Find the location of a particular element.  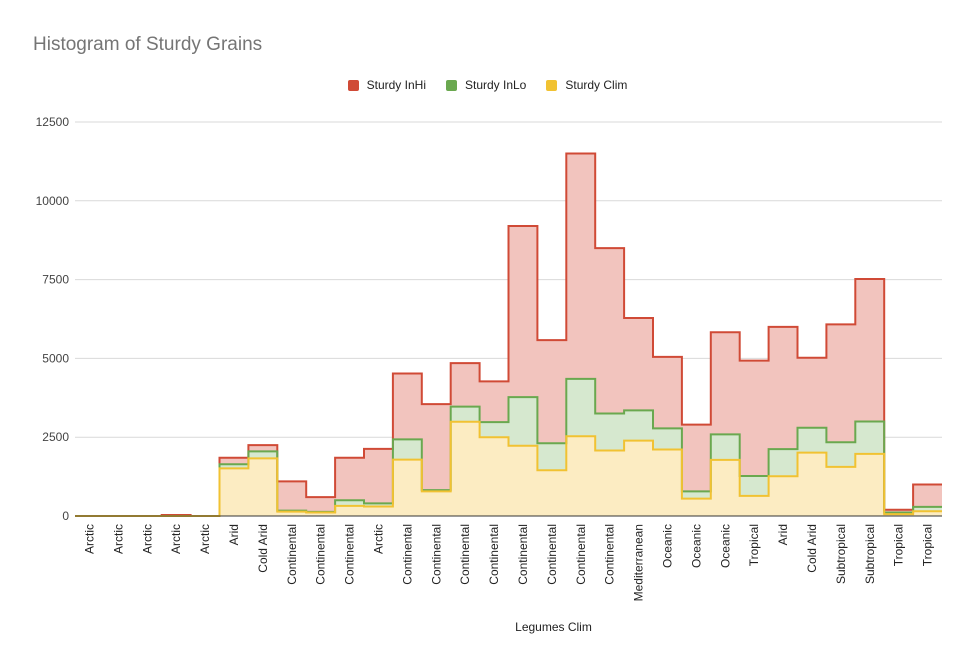

legend-label-inhi: Sturdy InHi is located at coordinates (396, 85).